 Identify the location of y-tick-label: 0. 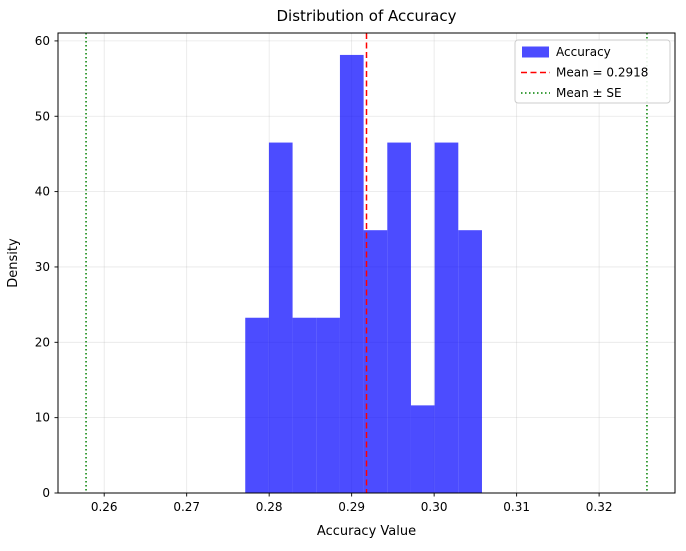
(46, 493).